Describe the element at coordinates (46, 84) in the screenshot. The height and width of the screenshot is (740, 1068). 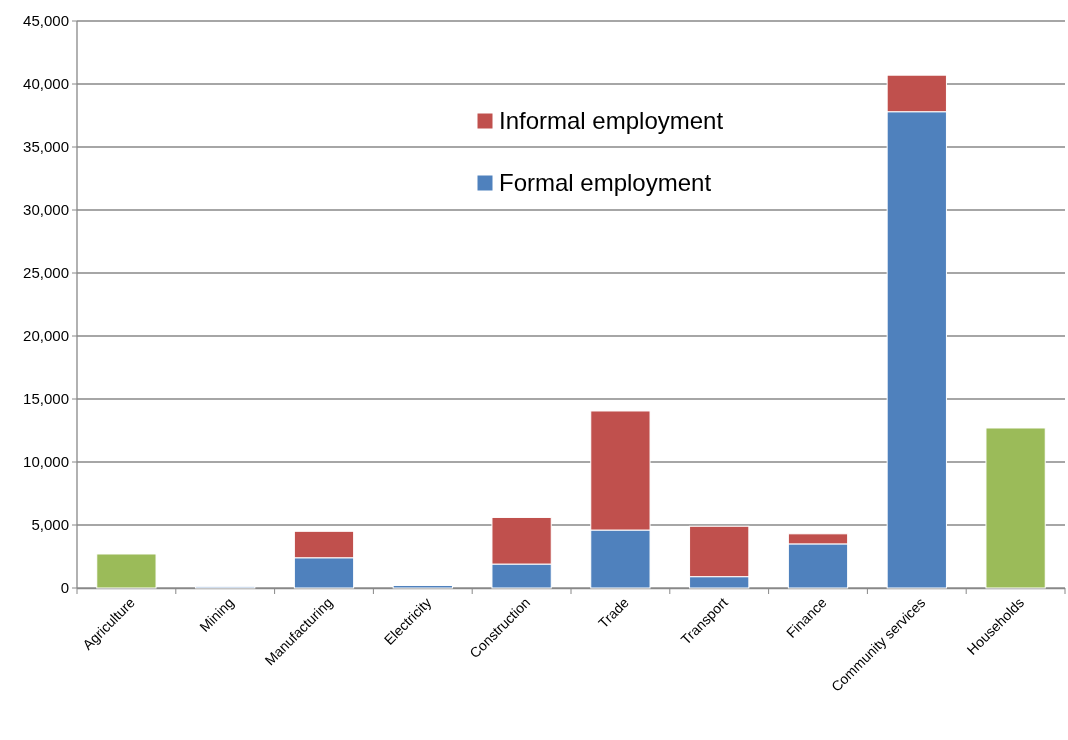
I see `y-tick-label: 40,000` at that location.